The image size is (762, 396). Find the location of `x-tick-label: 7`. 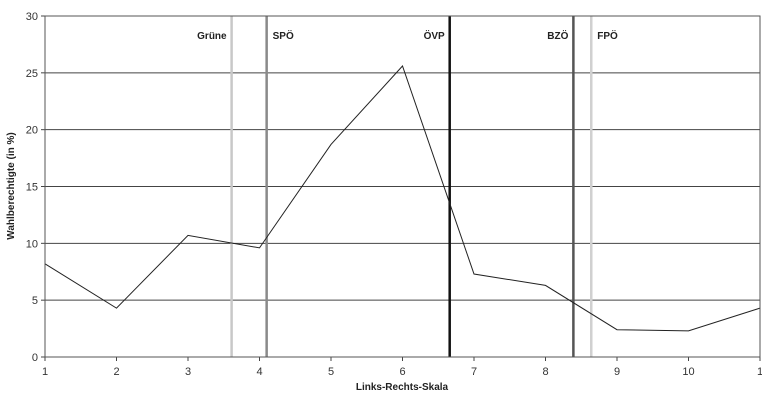

x-tick-label: 7 is located at coordinates (474, 372).